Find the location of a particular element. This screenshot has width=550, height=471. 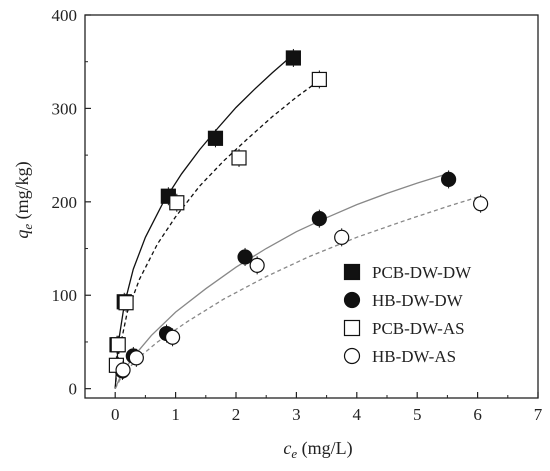

legend-label: HB-DW-DW is located at coordinates (418, 300).